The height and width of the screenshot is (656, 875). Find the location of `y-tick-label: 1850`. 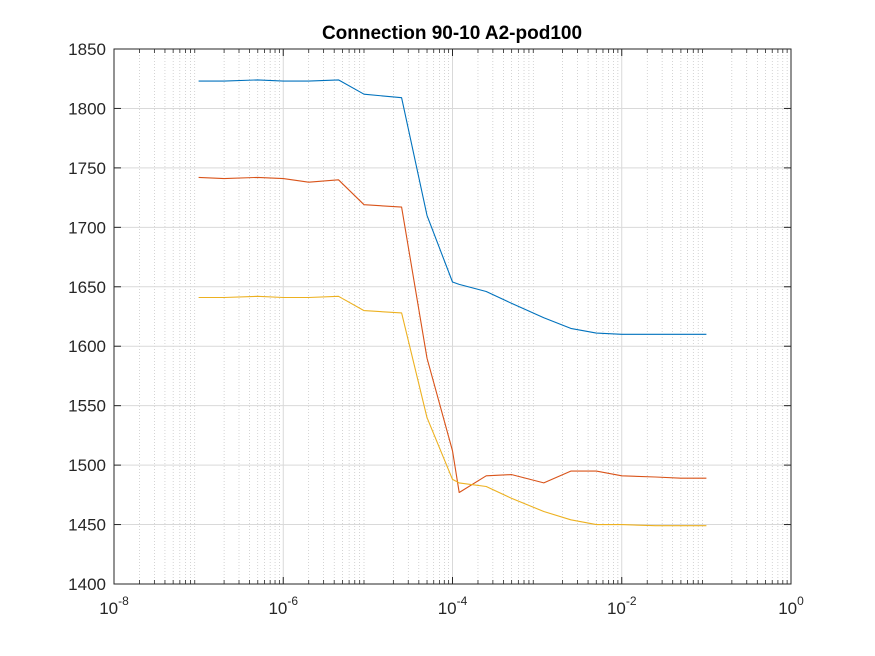

y-tick-label: 1850 is located at coordinates (87, 49).